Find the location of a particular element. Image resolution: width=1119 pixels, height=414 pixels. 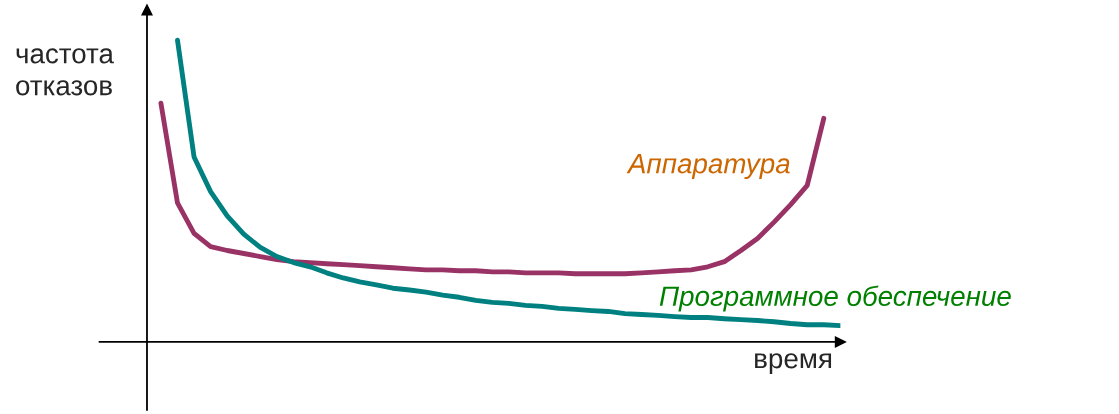

x-axis-title: время is located at coordinates (793, 363).